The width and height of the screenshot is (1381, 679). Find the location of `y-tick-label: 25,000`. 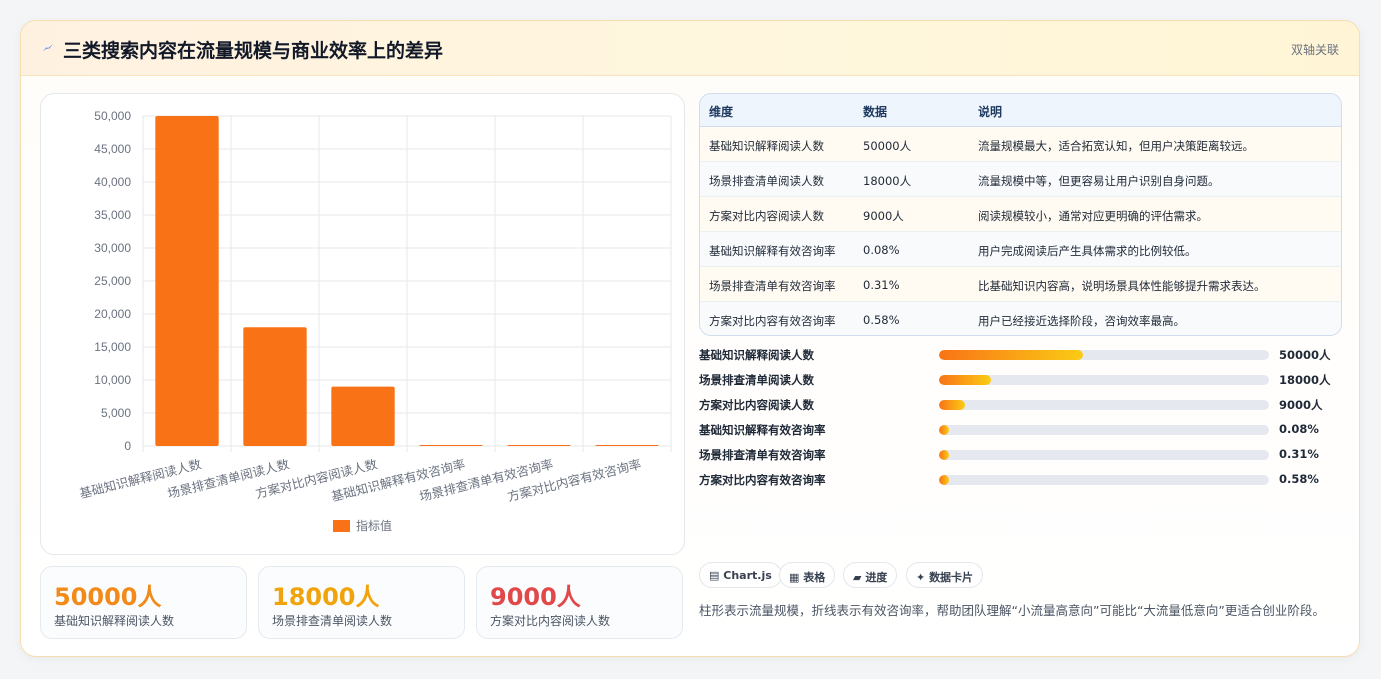

y-tick-label: 25,000 is located at coordinates (112, 281).